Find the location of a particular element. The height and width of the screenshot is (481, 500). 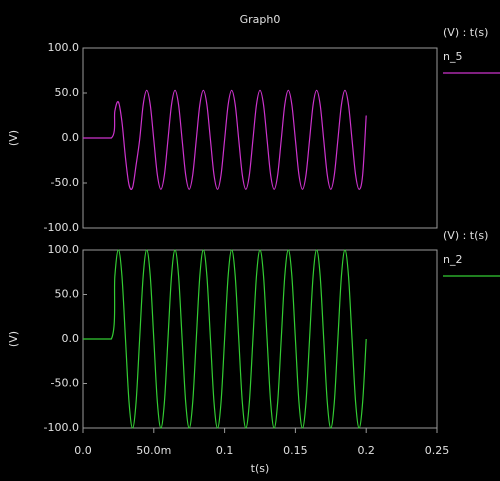

x-tick-label: 0.15 is located at coordinates (295, 450).